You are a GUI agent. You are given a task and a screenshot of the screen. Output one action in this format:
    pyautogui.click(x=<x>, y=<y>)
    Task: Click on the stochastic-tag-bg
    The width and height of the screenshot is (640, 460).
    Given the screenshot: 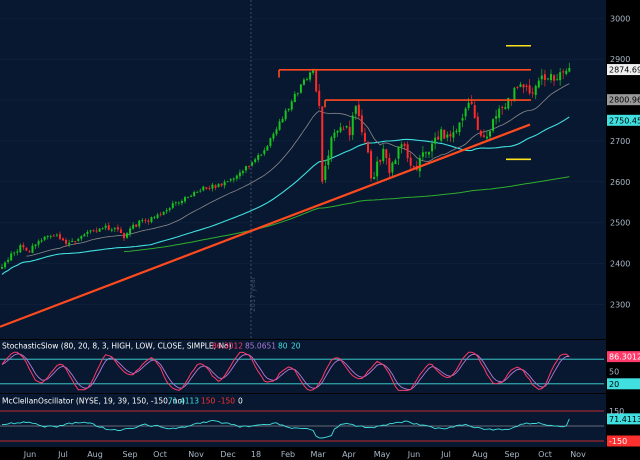 What is the action you would take?
    pyautogui.click(x=623, y=384)
    